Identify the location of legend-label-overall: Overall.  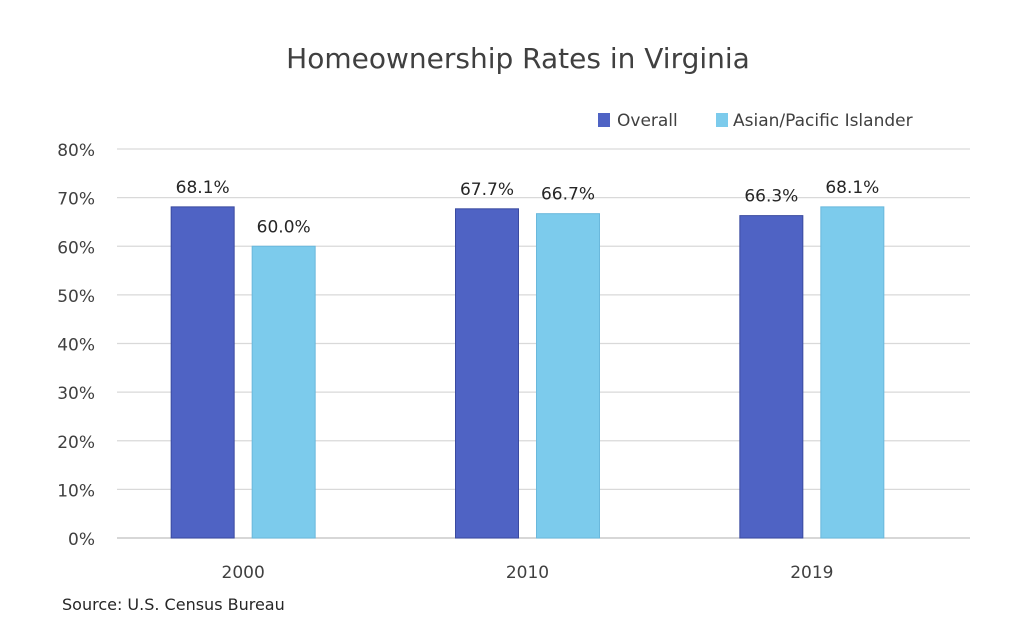
(647, 121).